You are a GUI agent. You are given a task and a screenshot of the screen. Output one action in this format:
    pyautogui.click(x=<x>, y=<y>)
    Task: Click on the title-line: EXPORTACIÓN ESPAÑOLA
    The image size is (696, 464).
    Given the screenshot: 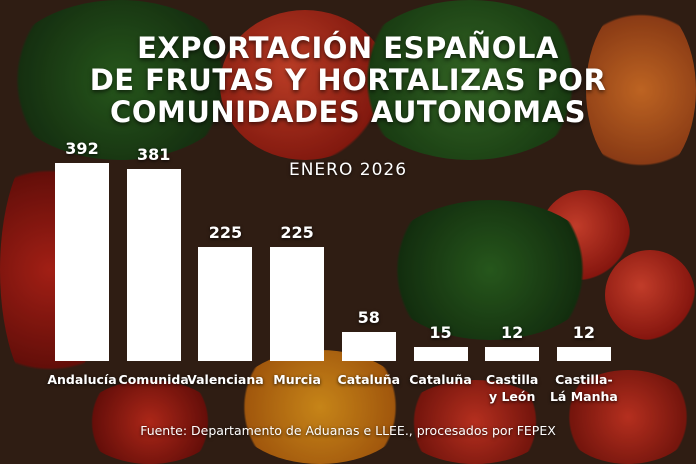 What is the action you would take?
    pyautogui.click(x=348, y=48)
    